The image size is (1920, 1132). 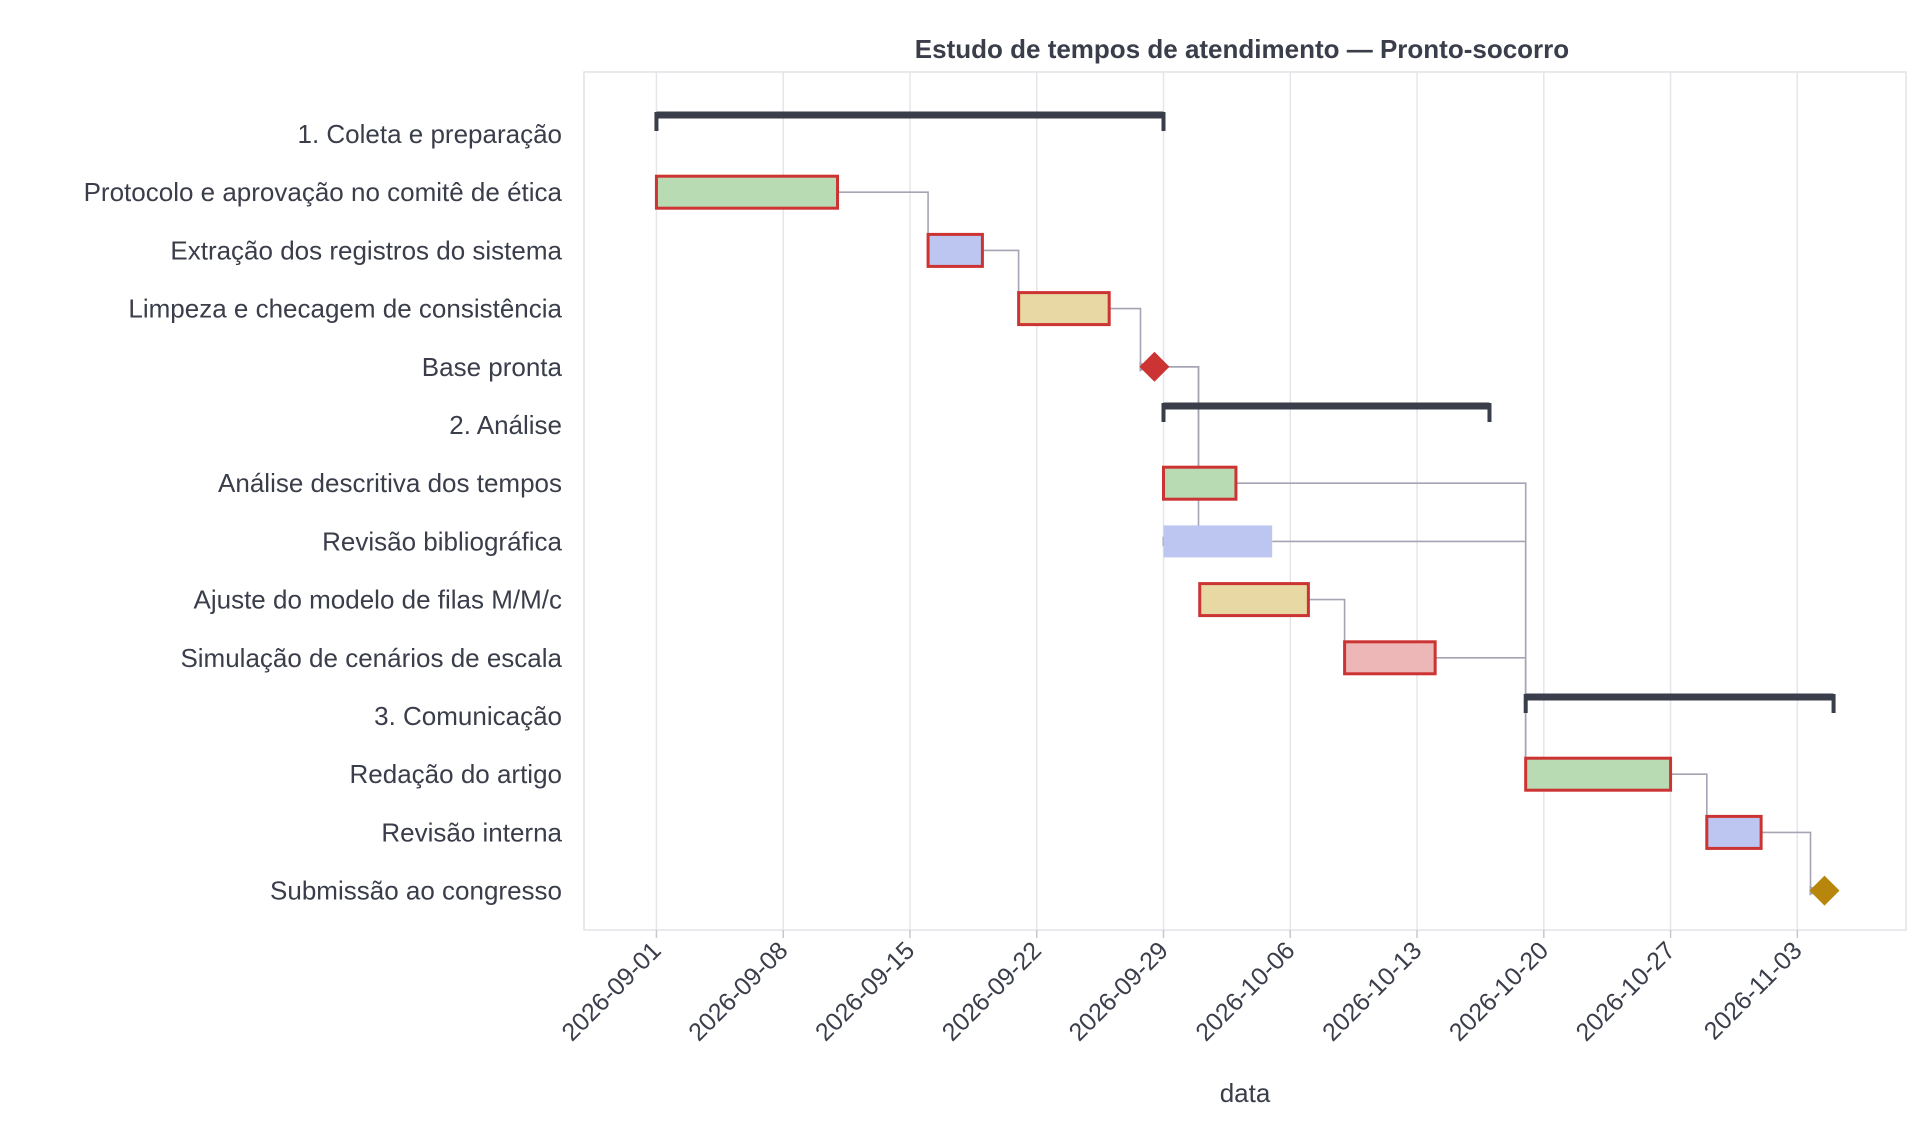 I want to click on row-label: Submissão ao congresso, so click(x=416, y=891).